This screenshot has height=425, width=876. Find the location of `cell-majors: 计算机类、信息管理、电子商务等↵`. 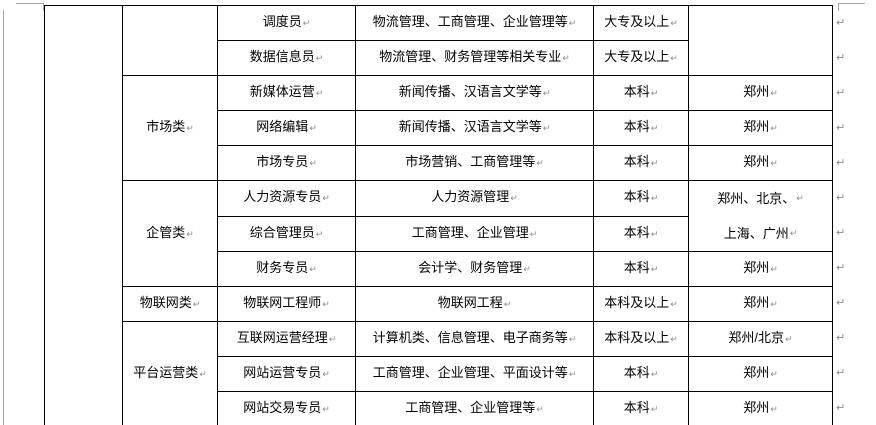

cell-majors: 计算机类、信息管理、电子商务等↵ is located at coordinates (474, 339).